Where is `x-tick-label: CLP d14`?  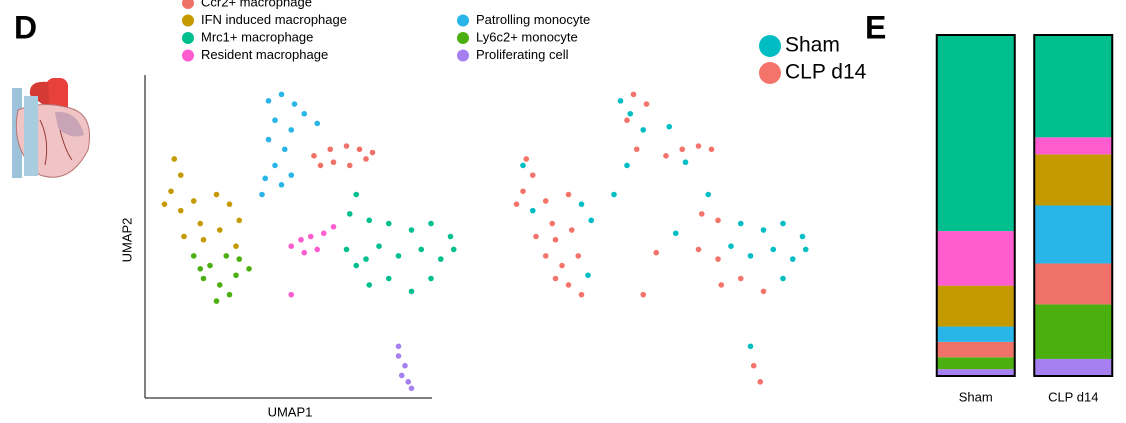
x-tick-label: CLP d14 is located at coordinates (1073, 396).